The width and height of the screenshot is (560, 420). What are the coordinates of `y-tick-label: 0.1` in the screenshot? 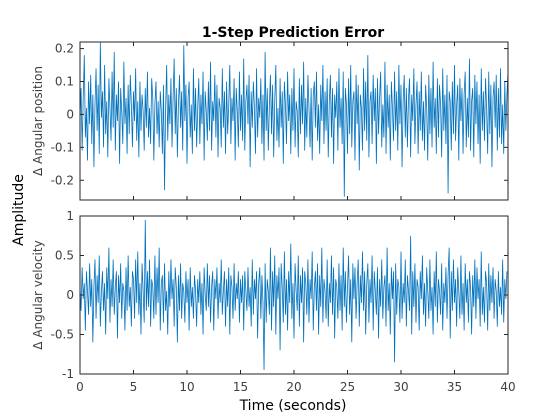 It's located at (64, 82).